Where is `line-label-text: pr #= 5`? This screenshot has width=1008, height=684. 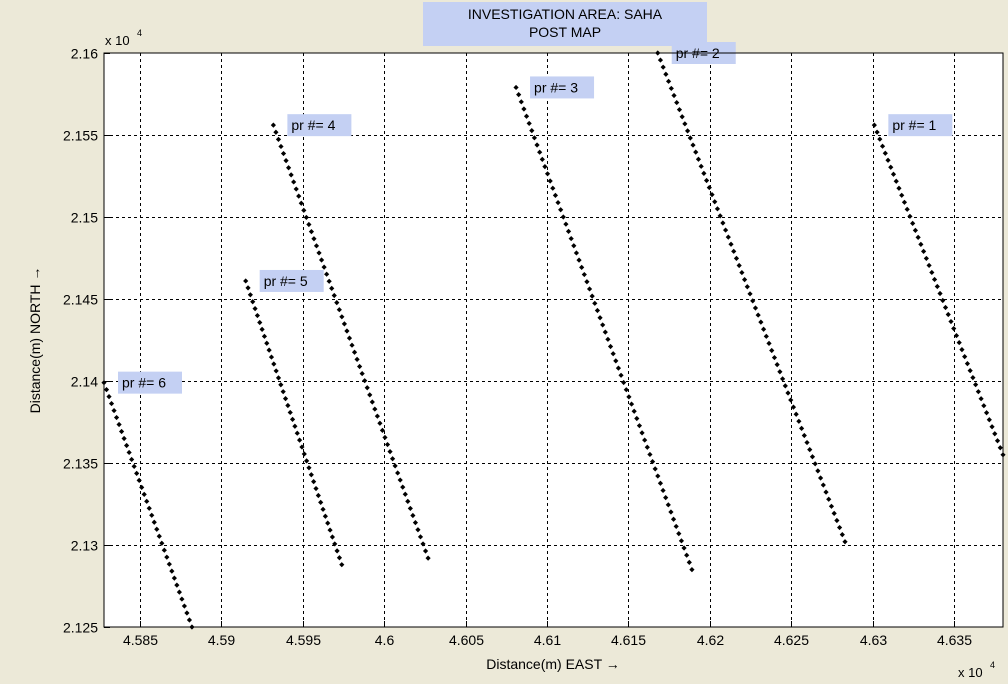 line-label-text: pr #= 5 is located at coordinates (286, 281).